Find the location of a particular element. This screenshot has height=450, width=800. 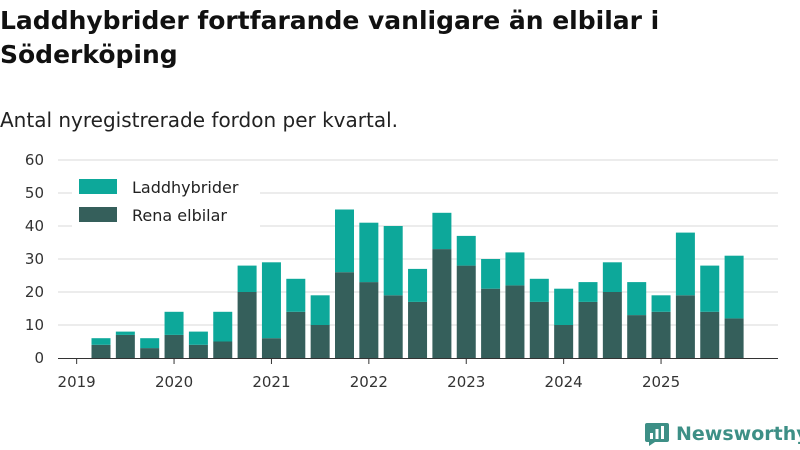

x-tick-label: 2021 is located at coordinates (271, 382).